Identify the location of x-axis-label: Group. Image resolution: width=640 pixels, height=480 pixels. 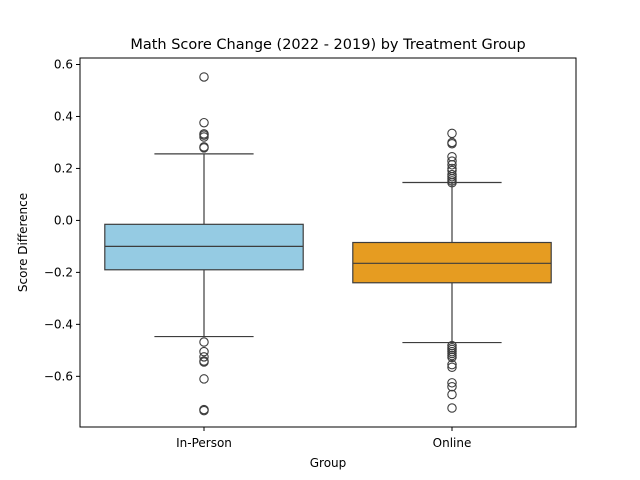
(328, 463).